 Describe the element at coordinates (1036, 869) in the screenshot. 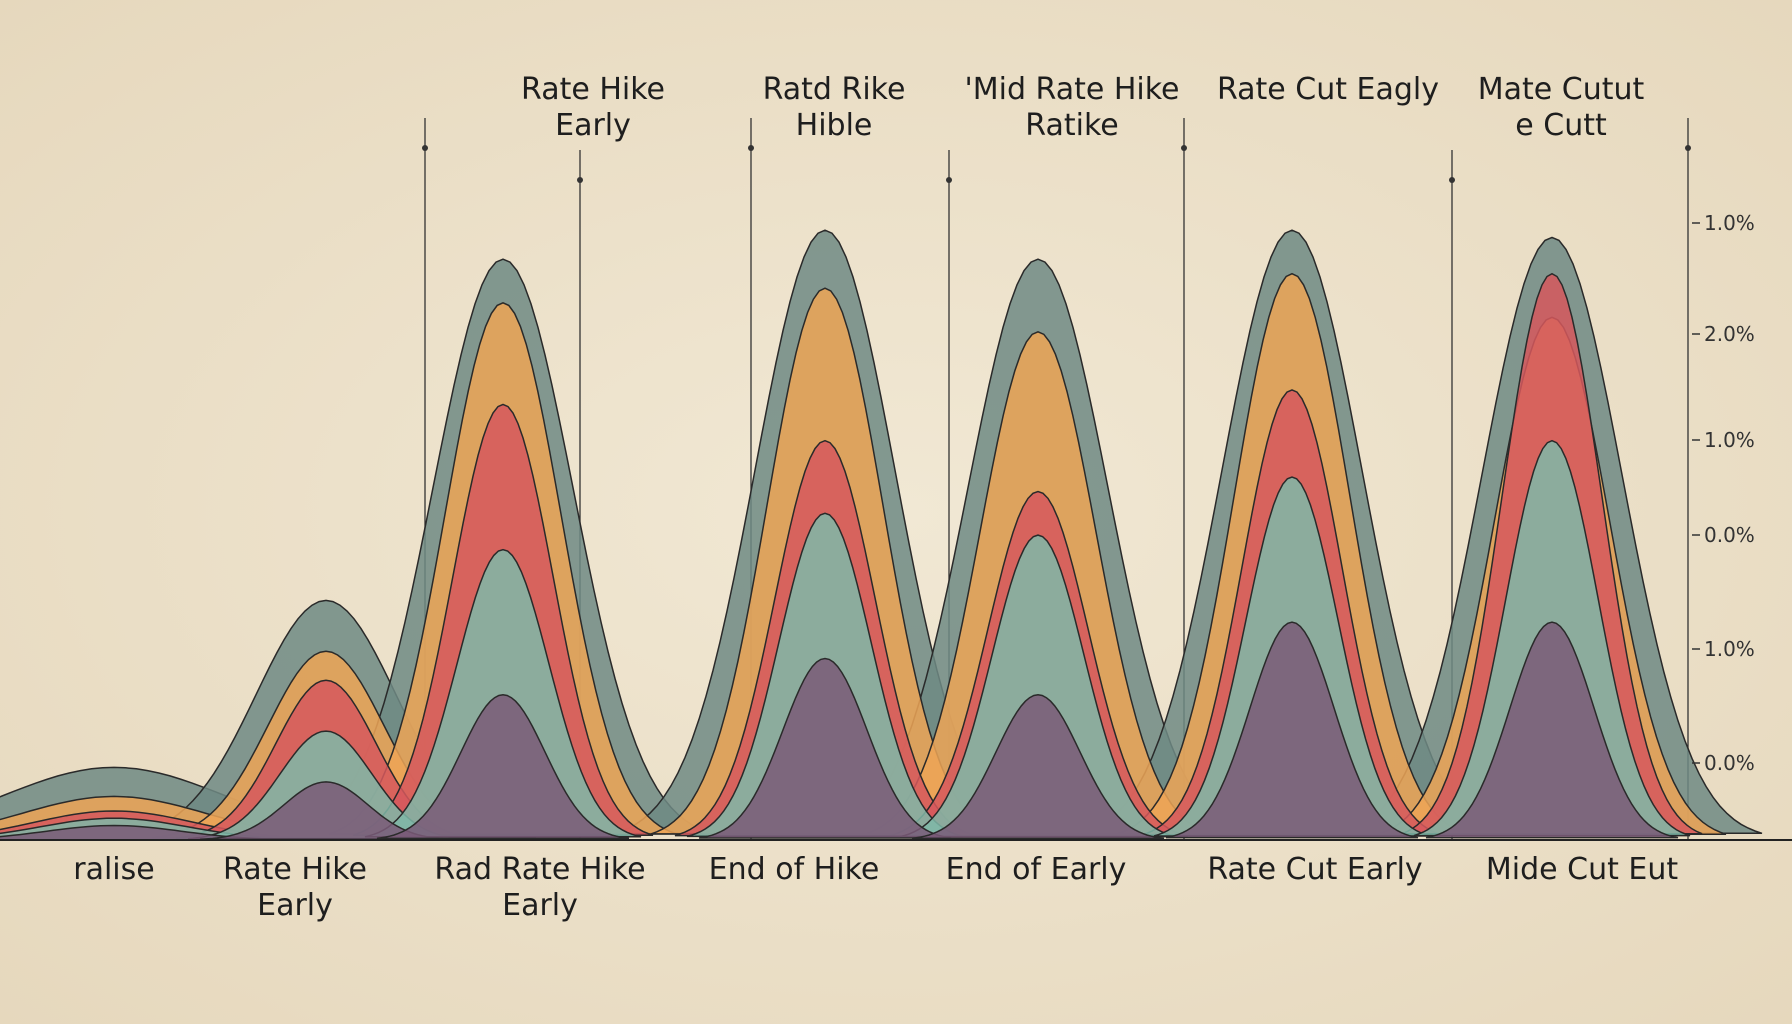

I see `x-tick-label: End of Early` at that location.